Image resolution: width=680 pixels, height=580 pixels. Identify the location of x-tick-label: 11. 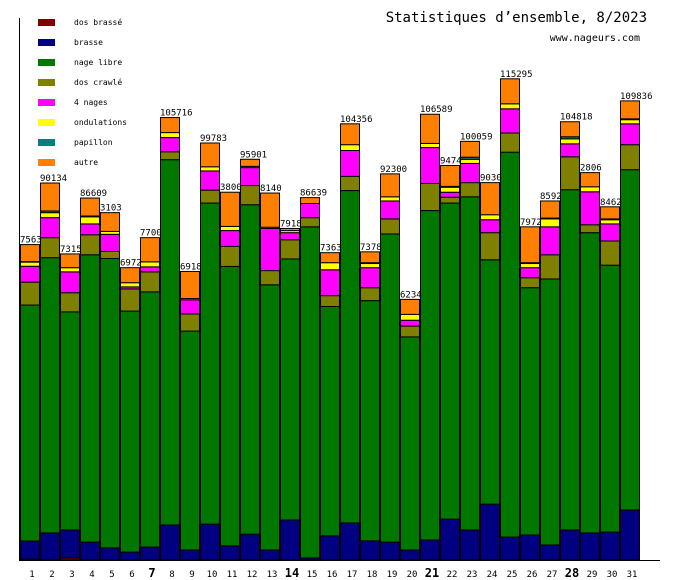
(232, 575).